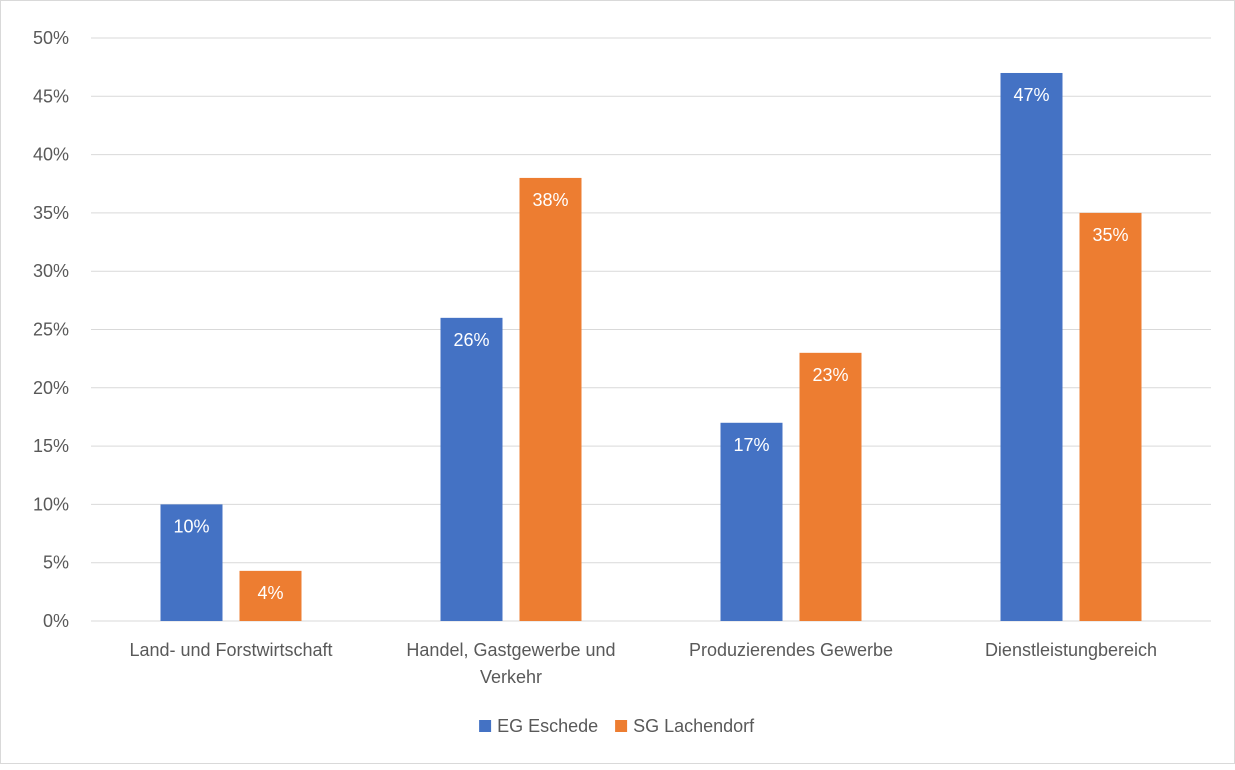 The width and height of the screenshot is (1235, 770). I want to click on data-label: 10%, so click(191, 526).